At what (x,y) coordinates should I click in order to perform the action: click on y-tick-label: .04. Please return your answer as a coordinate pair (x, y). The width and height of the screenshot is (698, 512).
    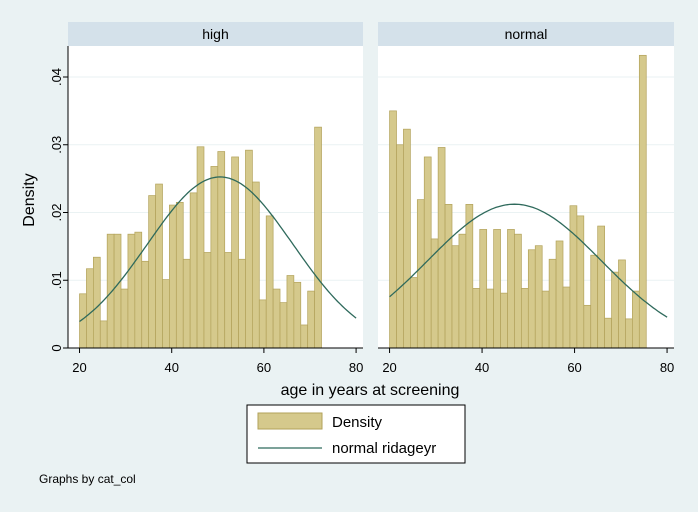
    Looking at the image, I should click on (56, 77).